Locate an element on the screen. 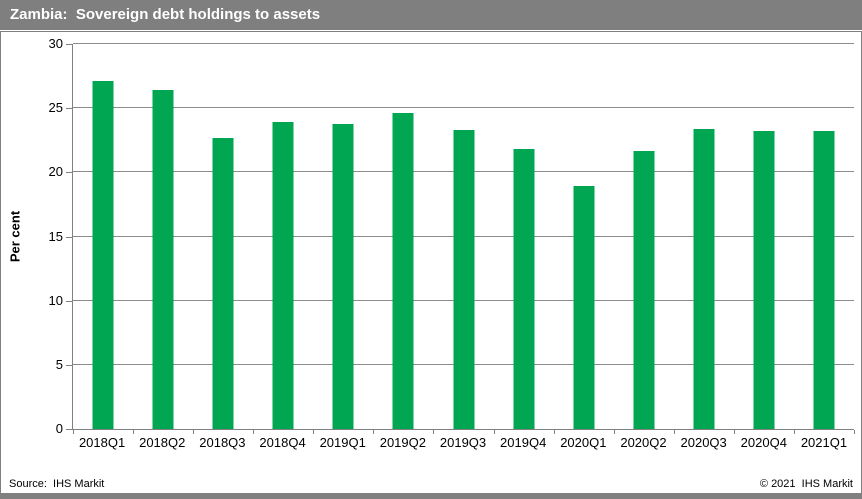 The image size is (862, 499). bar-slot-2021Q1 is located at coordinates (824, 236).